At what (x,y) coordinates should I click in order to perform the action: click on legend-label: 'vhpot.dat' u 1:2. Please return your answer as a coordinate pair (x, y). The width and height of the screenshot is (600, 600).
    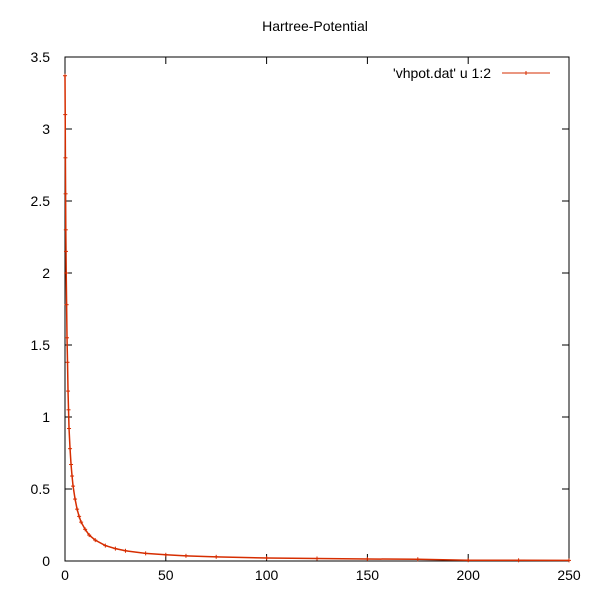
    Looking at the image, I should click on (442, 73).